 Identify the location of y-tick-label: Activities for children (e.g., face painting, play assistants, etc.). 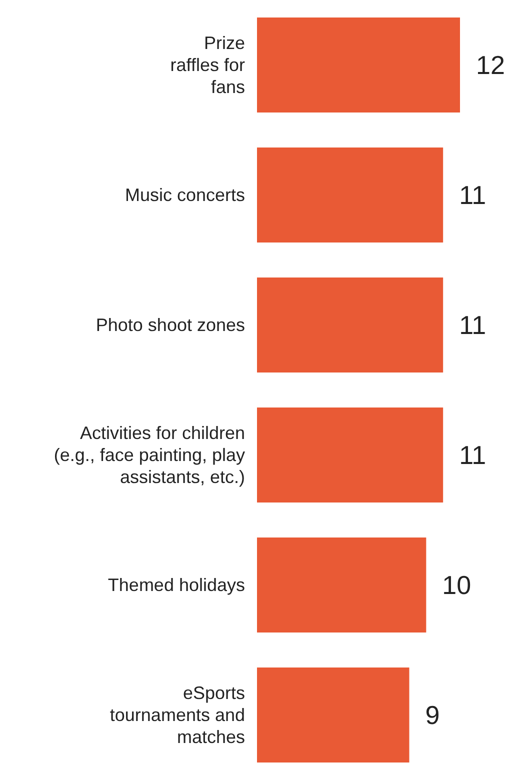
(149, 455).